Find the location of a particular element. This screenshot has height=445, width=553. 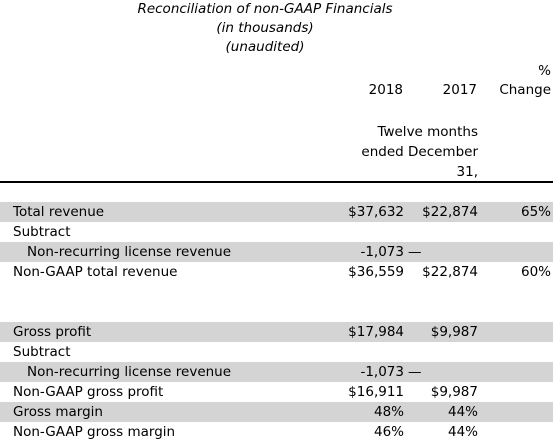

value-2018: $16,911 is located at coordinates (376, 392).